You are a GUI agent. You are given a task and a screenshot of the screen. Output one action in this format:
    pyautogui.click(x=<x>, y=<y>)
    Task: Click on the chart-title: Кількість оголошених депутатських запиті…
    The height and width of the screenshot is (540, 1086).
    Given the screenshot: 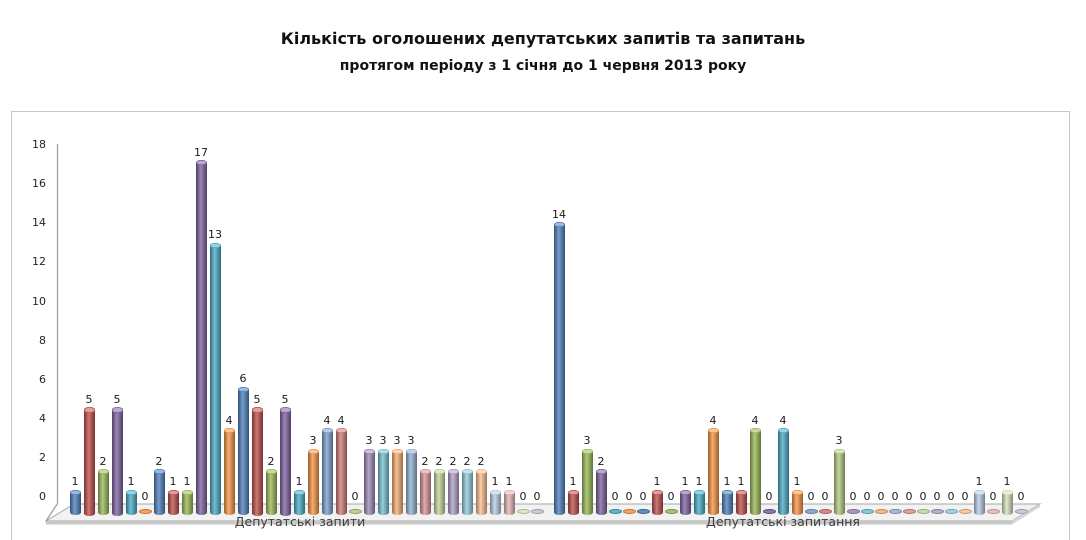 What is the action you would take?
    pyautogui.click(x=543, y=38)
    